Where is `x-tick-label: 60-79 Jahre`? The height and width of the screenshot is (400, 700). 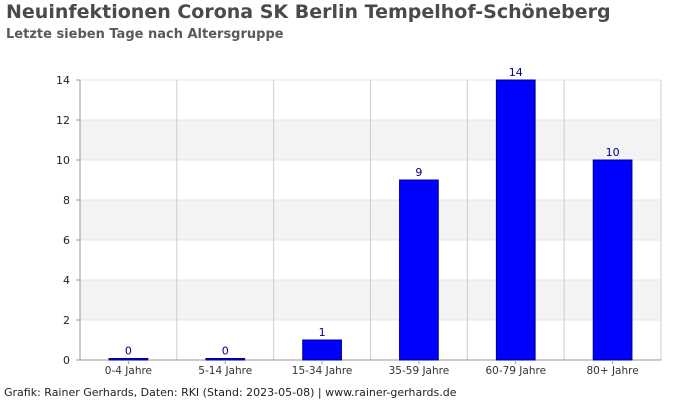
x-tick-label: 60-79 Jahre is located at coordinates (515, 371).